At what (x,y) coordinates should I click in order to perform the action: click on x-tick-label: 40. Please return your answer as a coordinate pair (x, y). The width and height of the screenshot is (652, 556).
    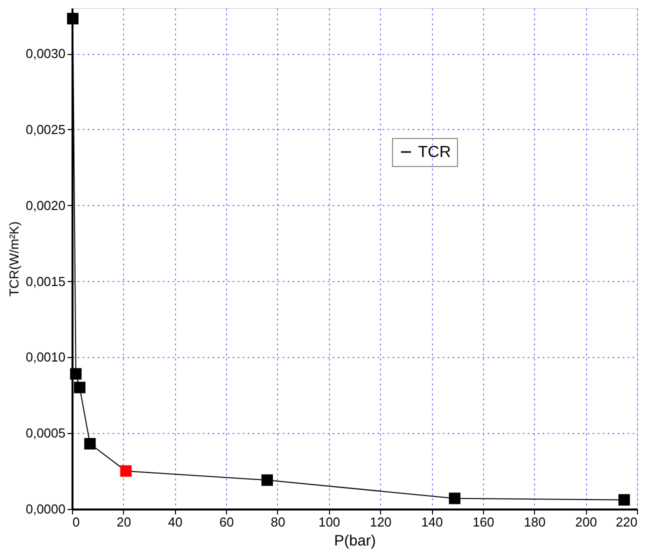
    Looking at the image, I should click on (175, 522).